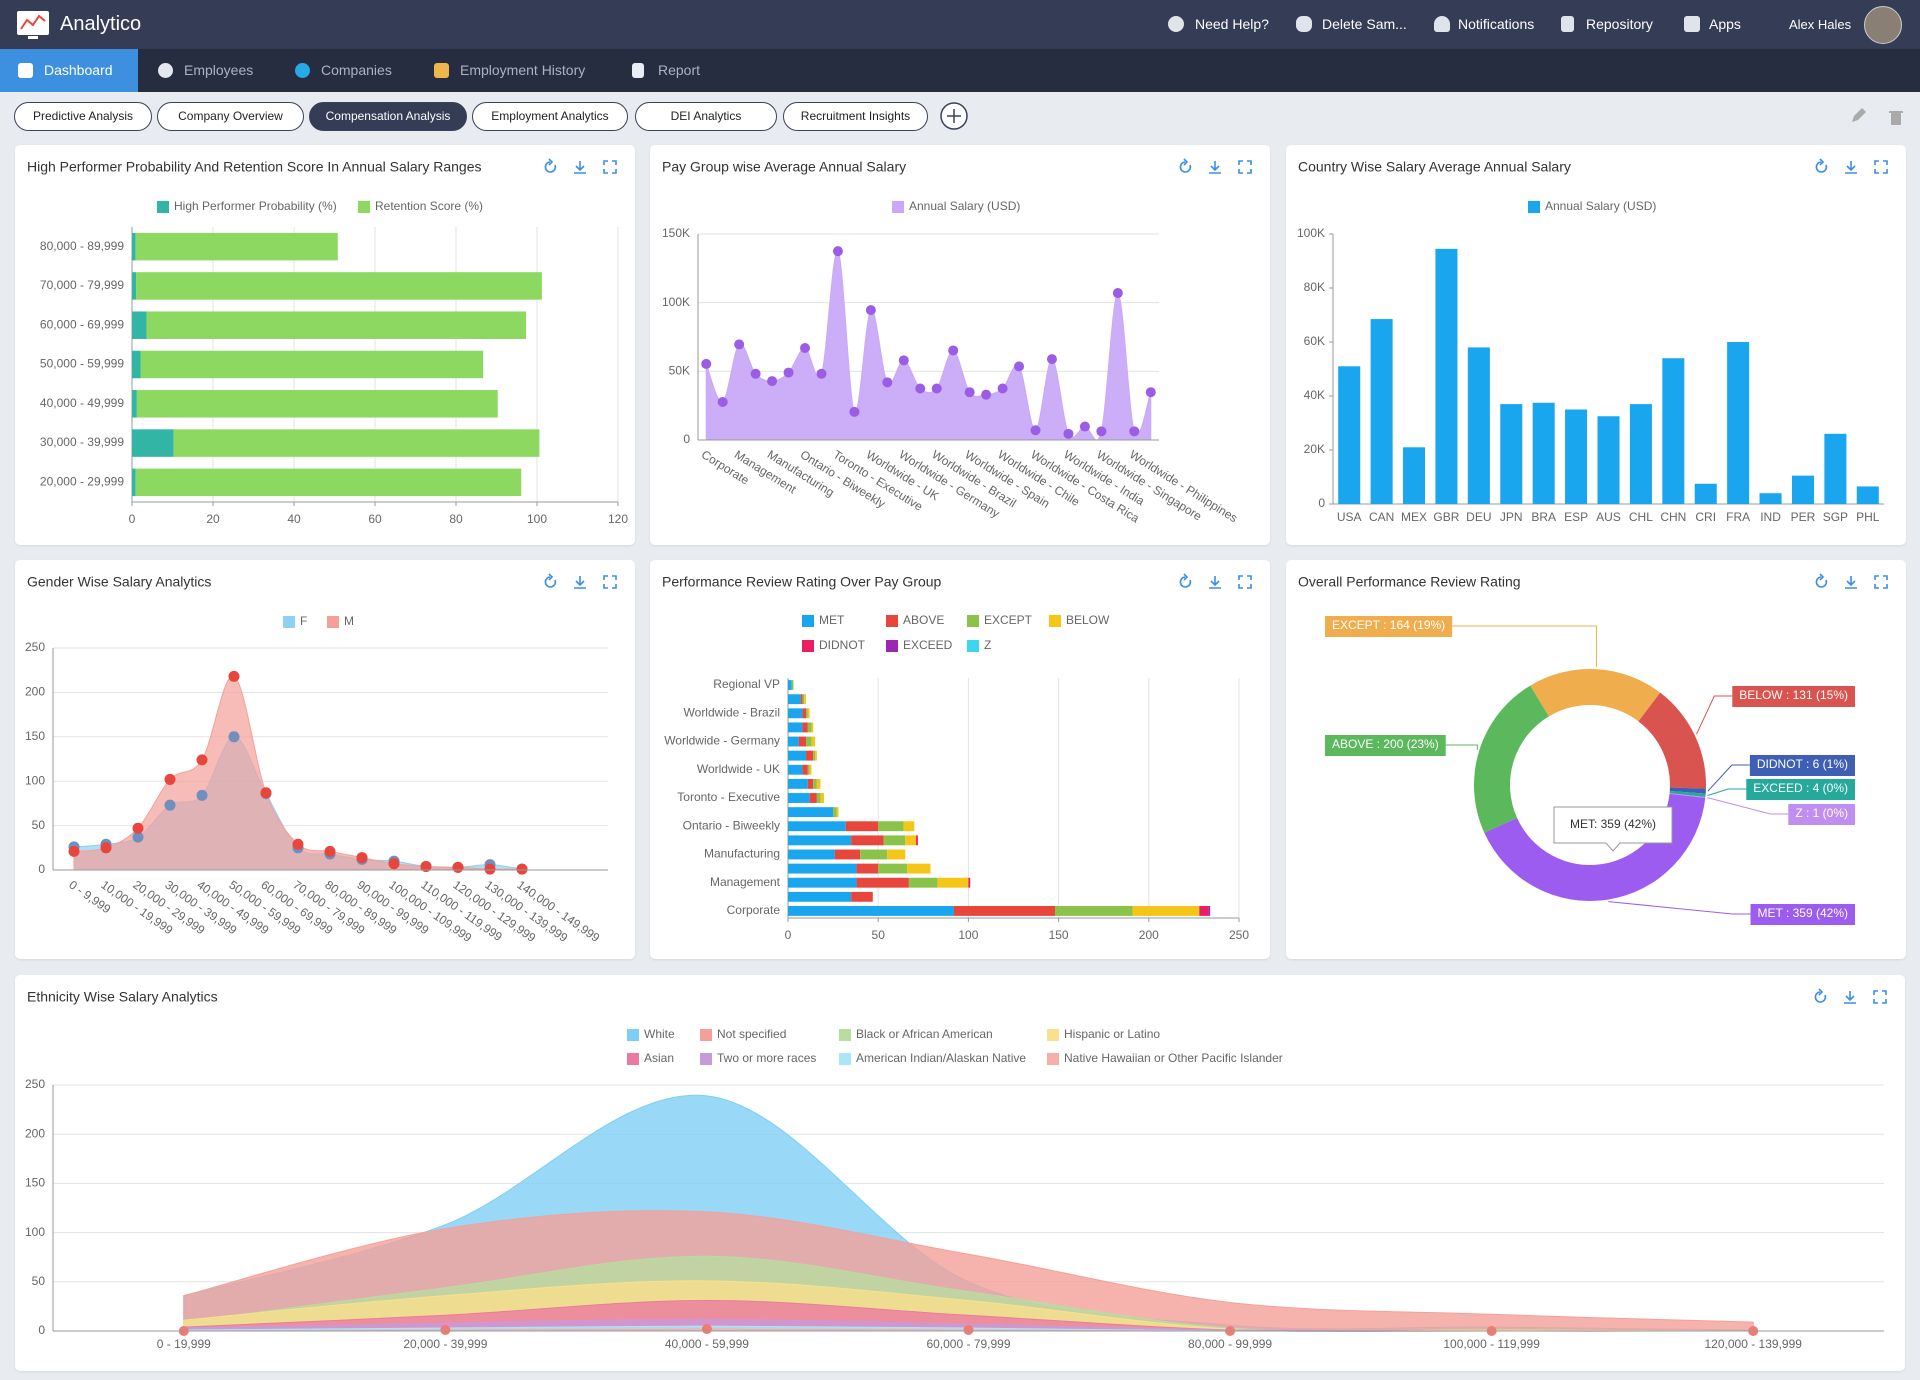 This screenshot has width=1920, height=1380. I want to click on user-name: Alex Hales, so click(1820, 24).